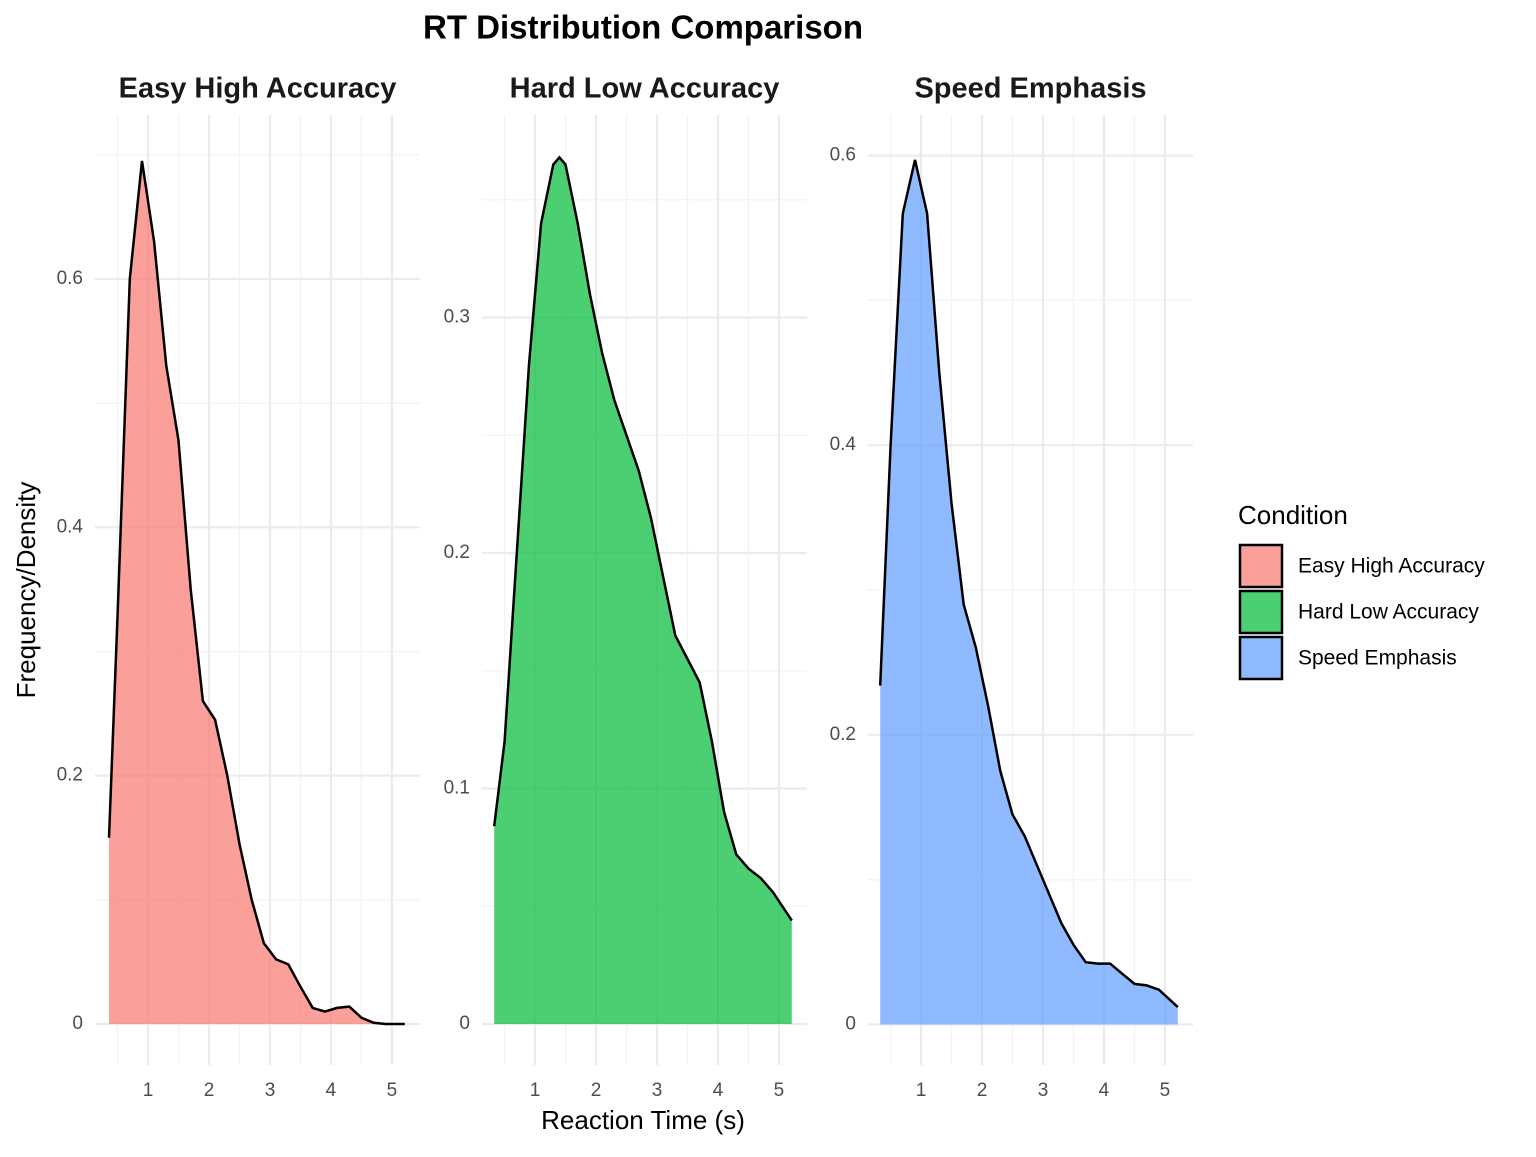 The image size is (1536, 1157). What do you see at coordinates (1030, 89) in the screenshot?
I see `panel-title: Speed Emphasis` at bounding box center [1030, 89].